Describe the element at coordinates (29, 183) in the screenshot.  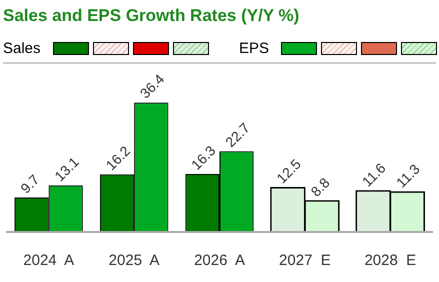
I see `data-label: 9.7` at that location.